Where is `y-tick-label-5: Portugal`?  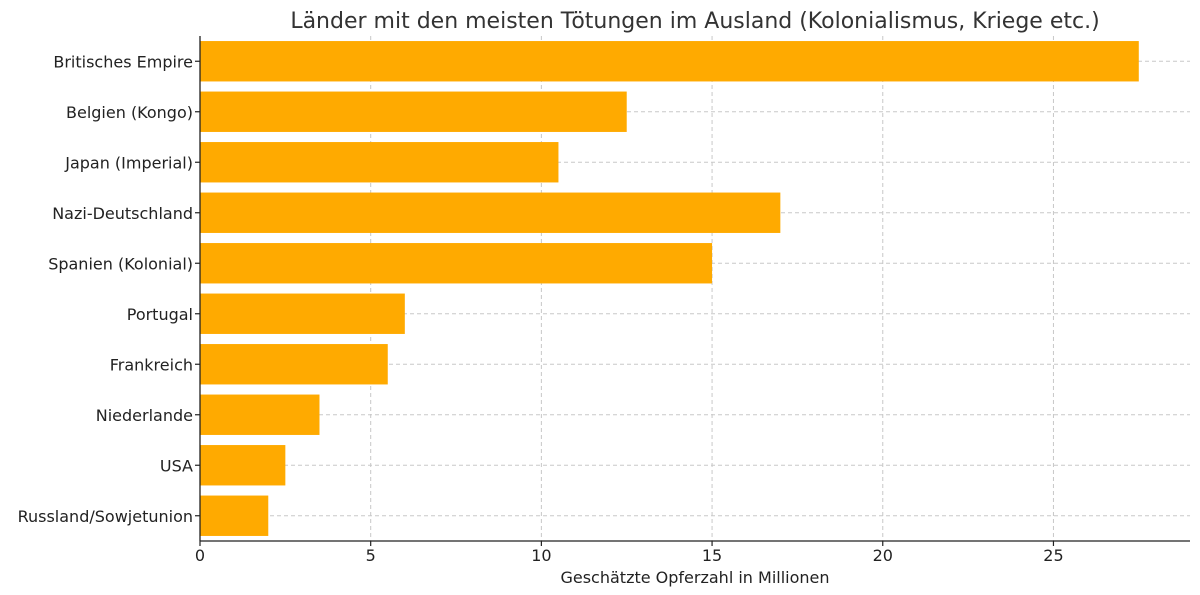
y-tick-label-5: Portugal is located at coordinates (160, 314).